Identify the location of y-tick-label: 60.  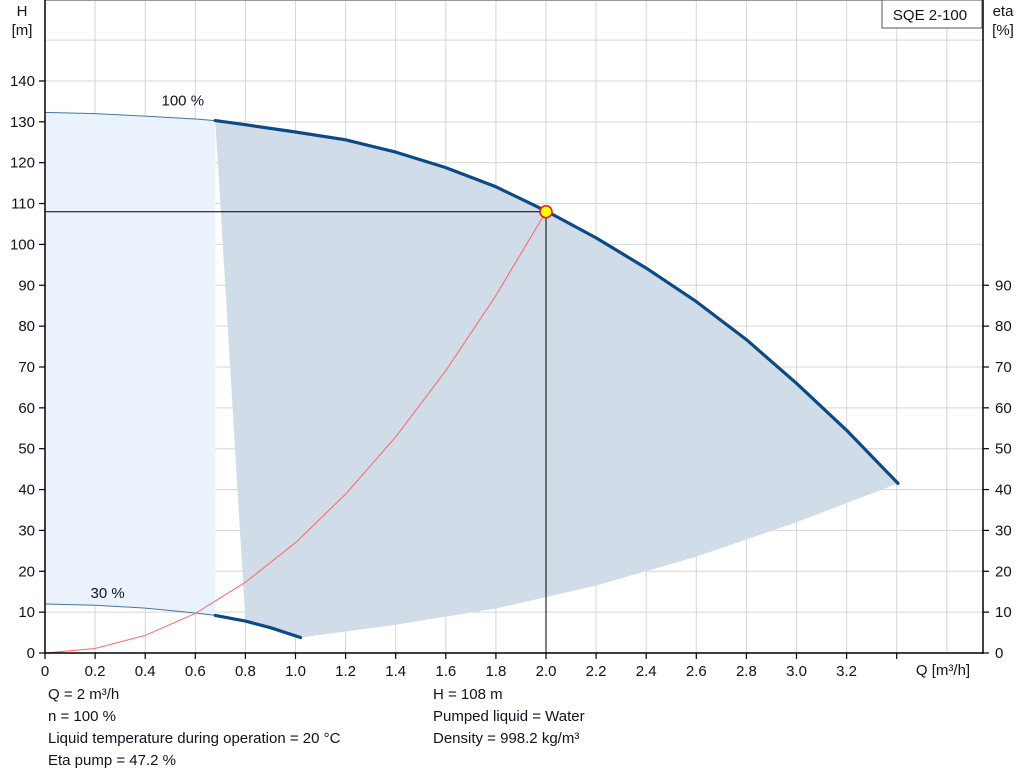
(26, 408).